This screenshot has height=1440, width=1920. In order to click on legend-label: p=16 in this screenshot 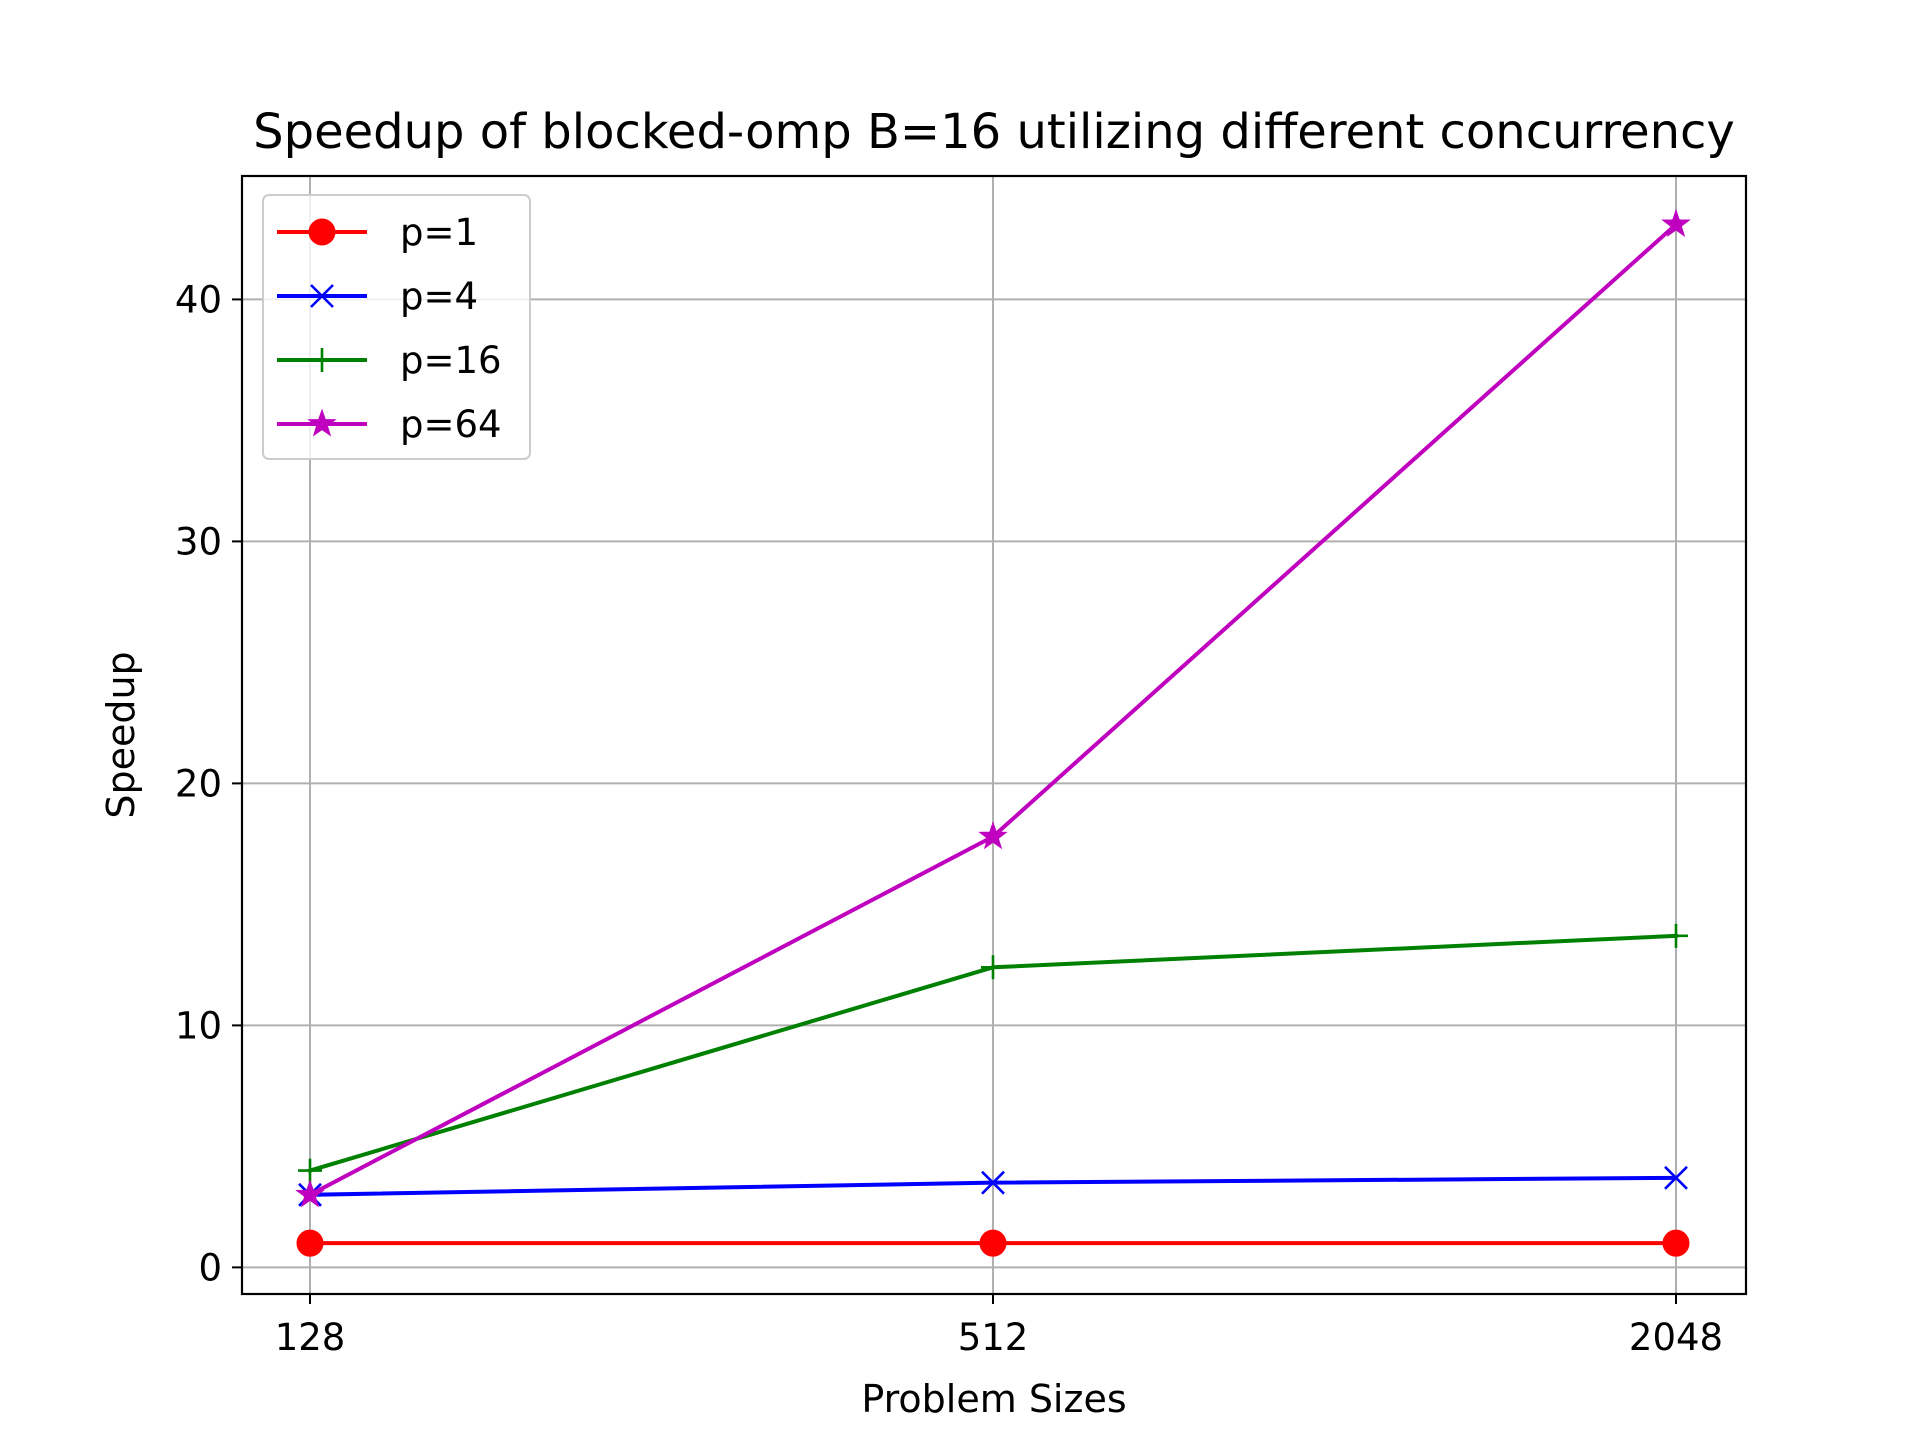, I will do `click(451, 360)`.